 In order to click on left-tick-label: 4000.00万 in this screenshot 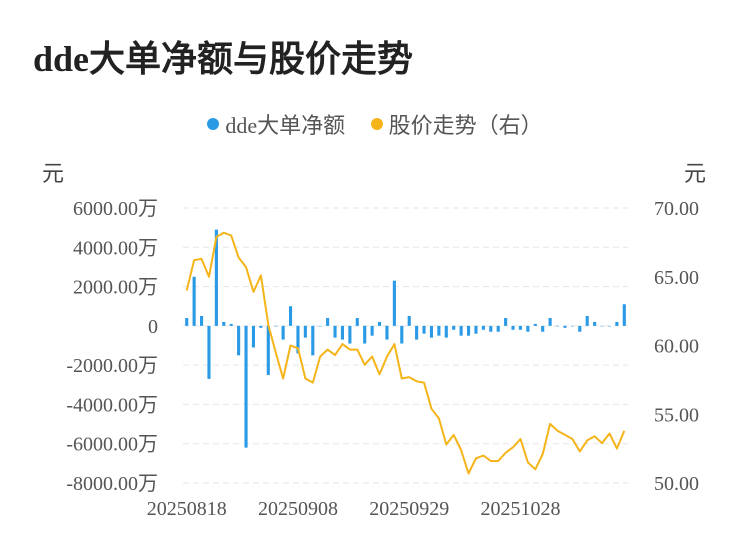, I will do `click(115, 248)`.